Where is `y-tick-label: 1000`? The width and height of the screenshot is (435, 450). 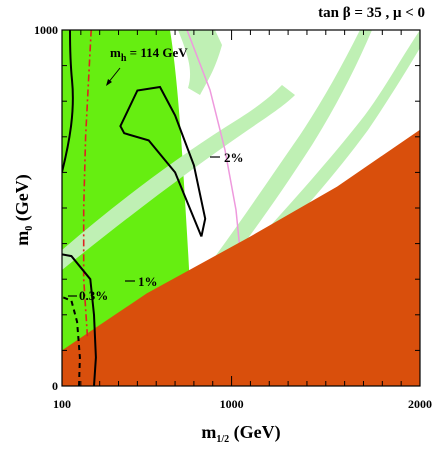 y-tick-label: 1000 is located at coordinates (46, 30).